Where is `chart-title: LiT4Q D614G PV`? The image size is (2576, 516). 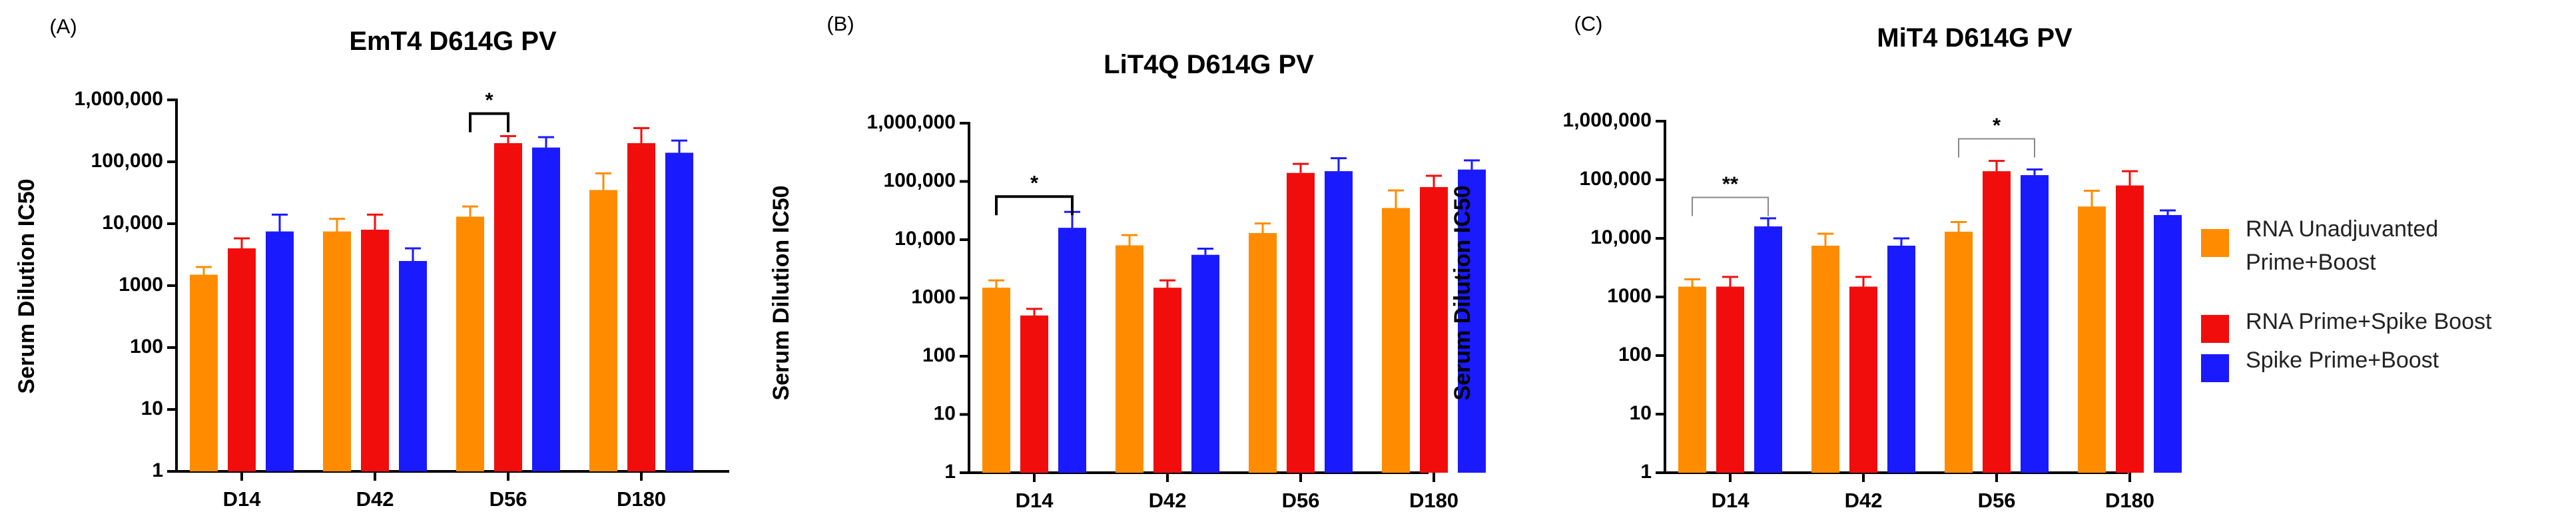 chart-title: LiT4Q D614G PV is located at coordinates (1209, 64).